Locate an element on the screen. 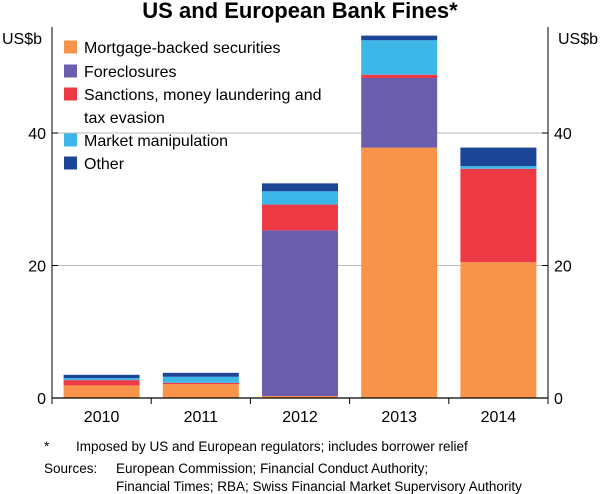 The width and height of the screenshot is (600, 494). legend-label: Market manipulation is located at coordinates (156, 141).